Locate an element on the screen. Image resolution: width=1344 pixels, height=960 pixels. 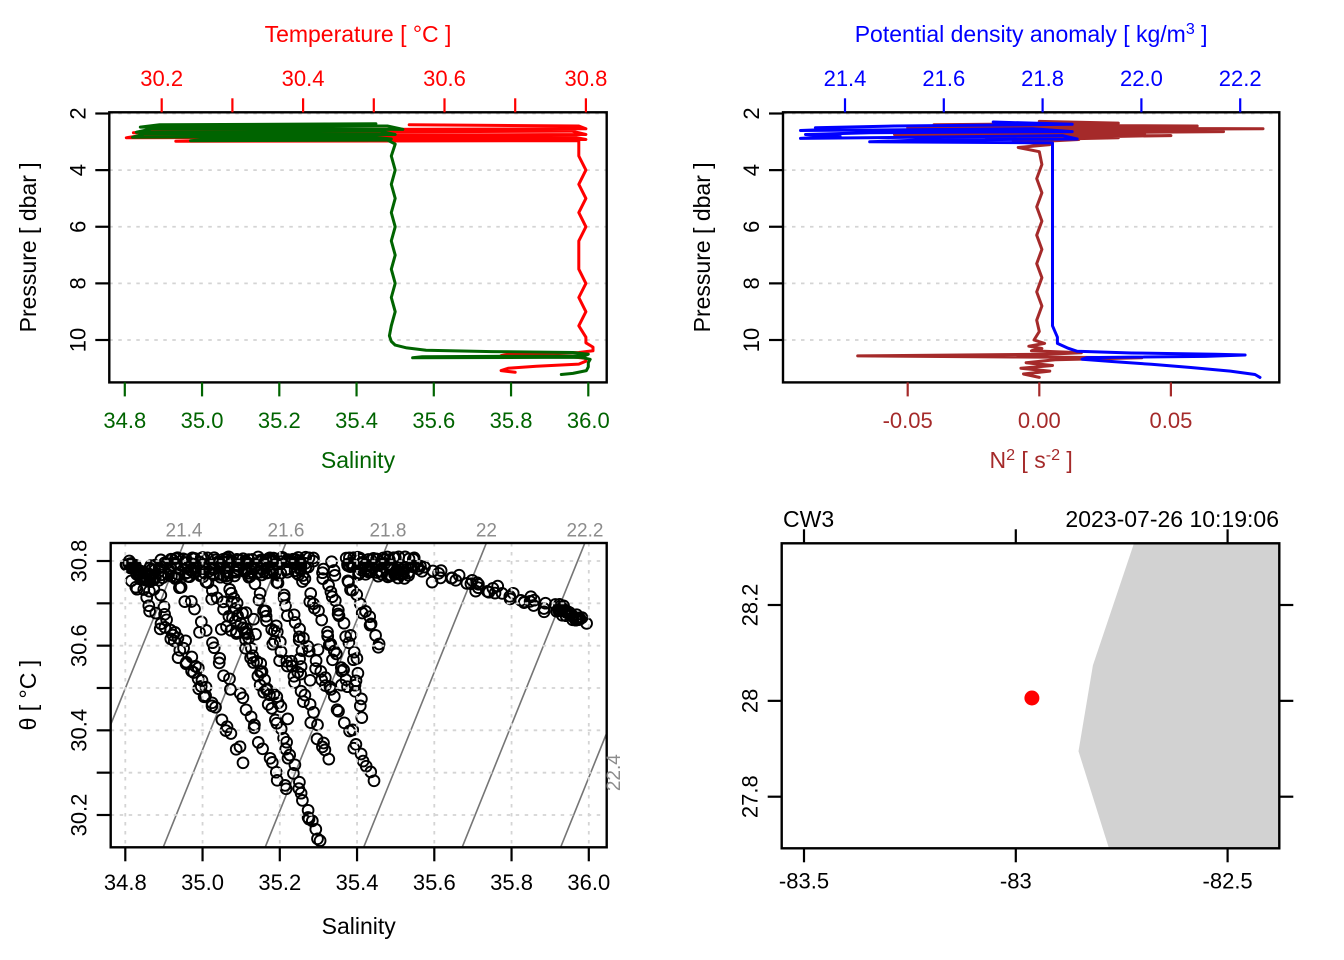
salinity-axis-tick-label: 36.0 is located at coordinates (588, 420).